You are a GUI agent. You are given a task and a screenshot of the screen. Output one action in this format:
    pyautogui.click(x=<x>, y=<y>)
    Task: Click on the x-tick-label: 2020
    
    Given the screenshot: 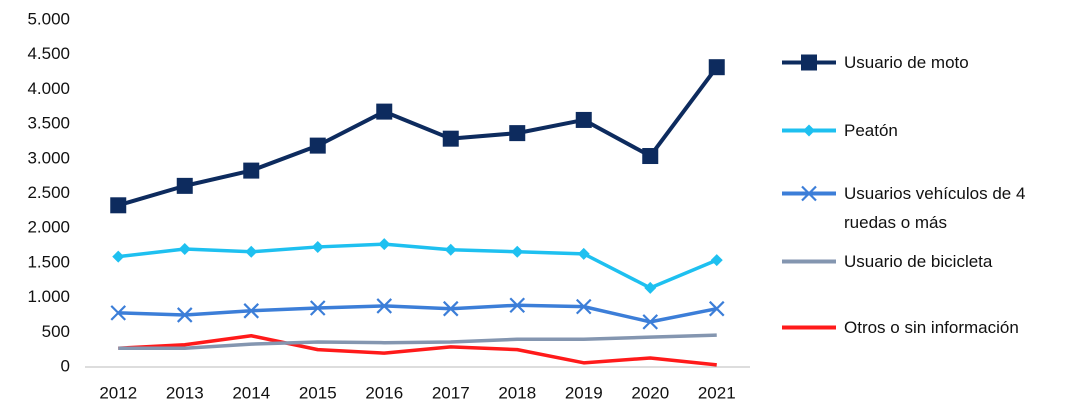 What is the action you would take?
    pyautogui.click(x=650, y=392)
    